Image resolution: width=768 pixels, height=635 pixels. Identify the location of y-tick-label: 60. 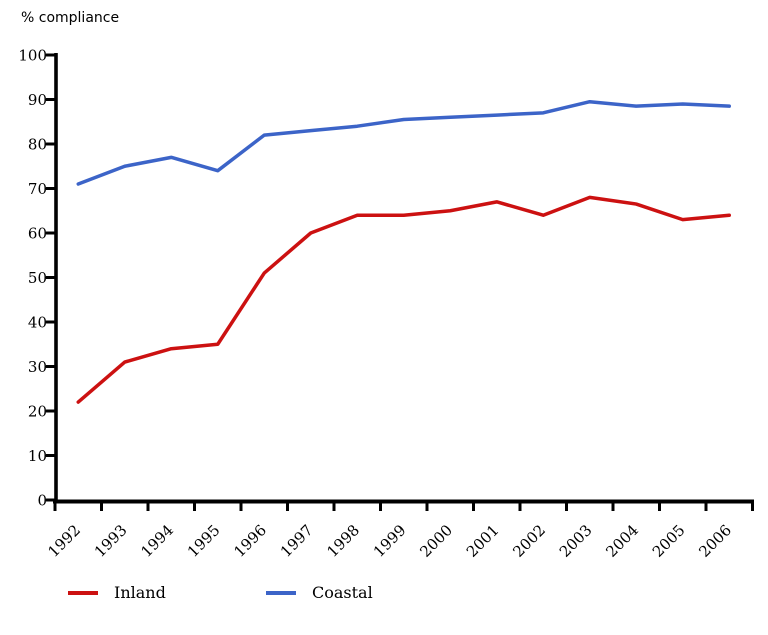
(37, 233).